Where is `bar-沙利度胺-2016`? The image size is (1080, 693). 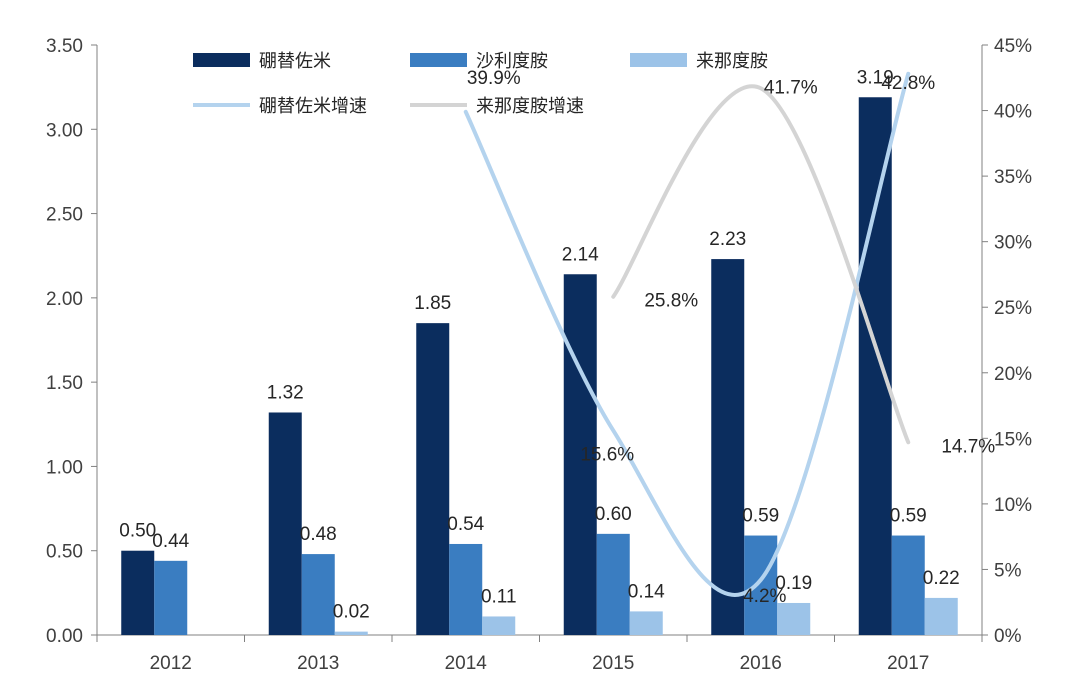 bar-沙利度胺-2016 is located at coordinates (761, 585).